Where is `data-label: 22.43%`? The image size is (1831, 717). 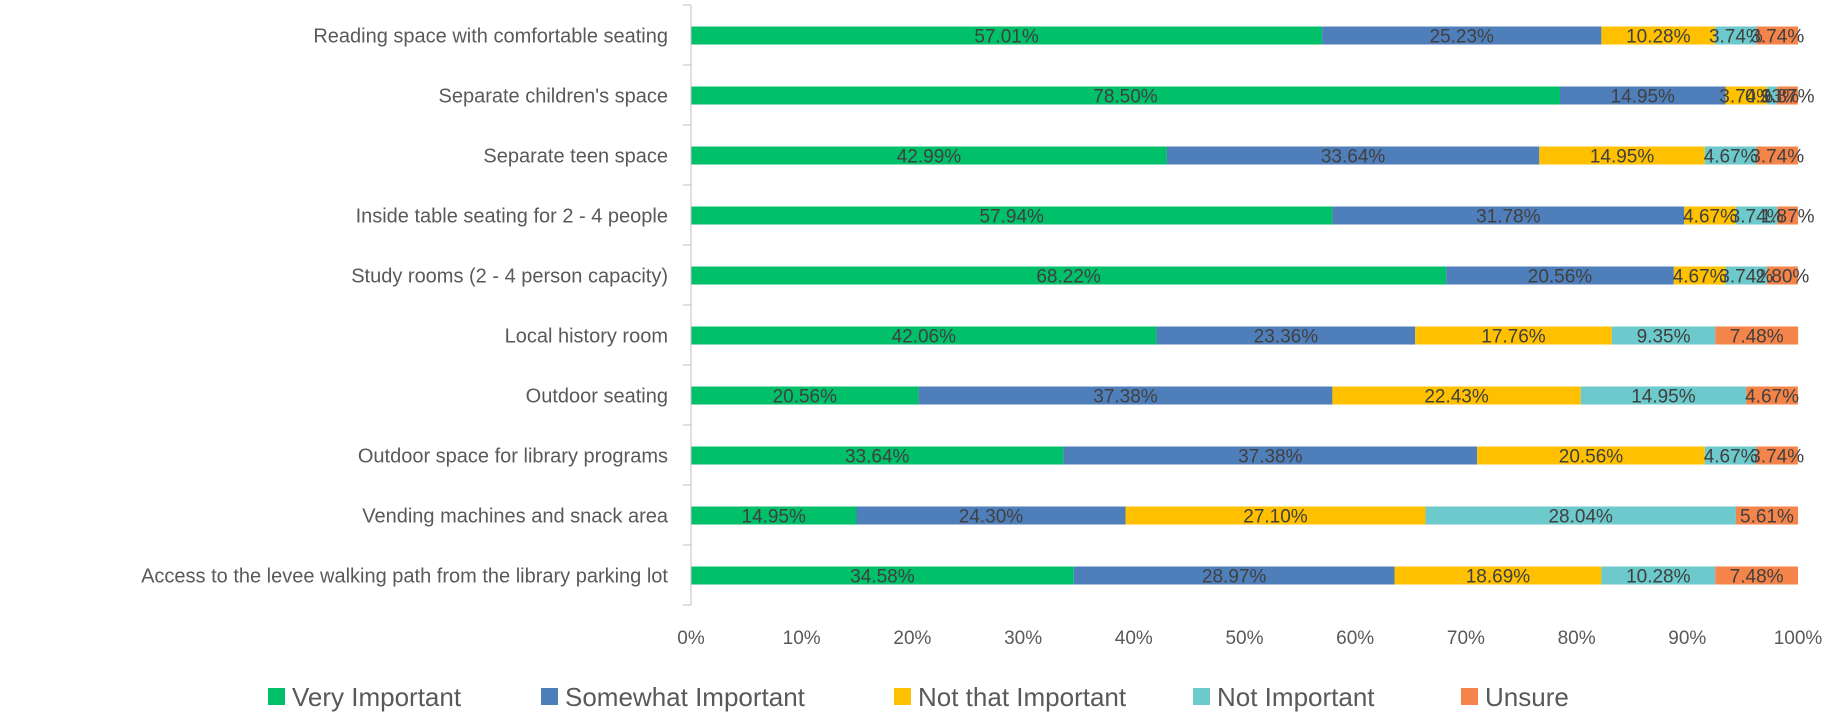 data-label: 22.43% is located at coordinates (1456, 397).